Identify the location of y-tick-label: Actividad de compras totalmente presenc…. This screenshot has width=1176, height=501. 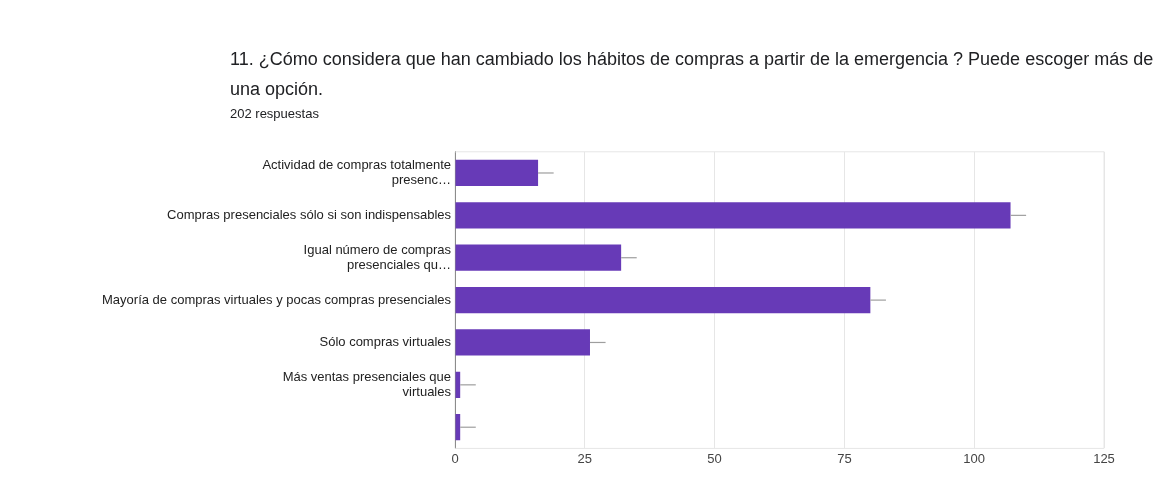
(356, 172).